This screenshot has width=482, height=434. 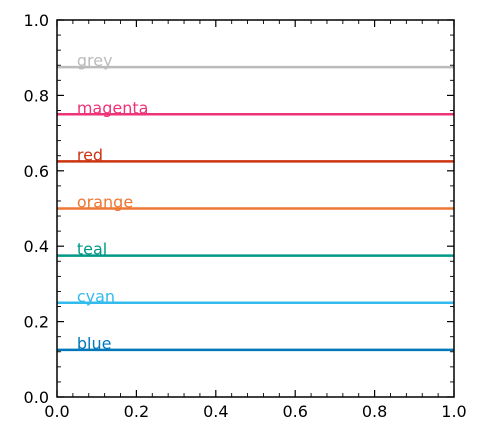 I want to click on series-label-3: orange, so click(x=105, y=202).